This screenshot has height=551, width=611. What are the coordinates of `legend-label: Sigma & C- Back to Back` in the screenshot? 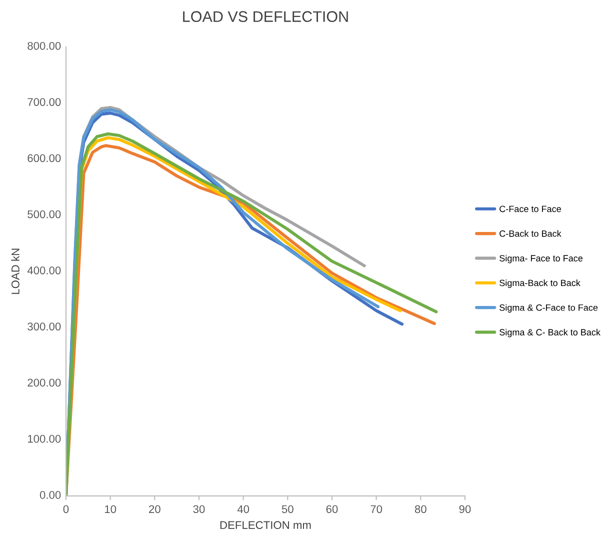 It's located at (550, 333).